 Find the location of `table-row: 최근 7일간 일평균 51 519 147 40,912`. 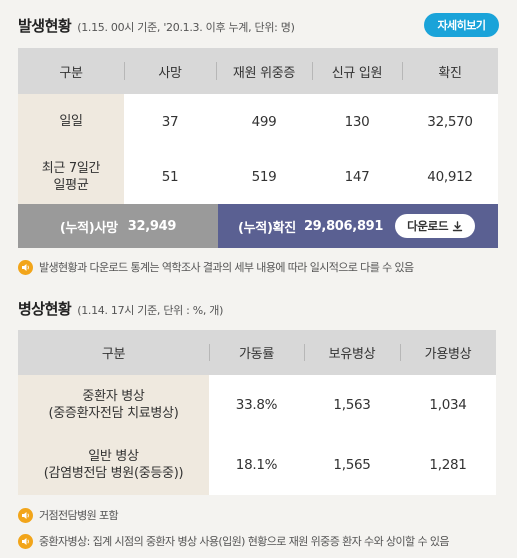

table-row: 최근 7일간 일평균 51 519 147 40,912 is located at coordinates (258, 176).